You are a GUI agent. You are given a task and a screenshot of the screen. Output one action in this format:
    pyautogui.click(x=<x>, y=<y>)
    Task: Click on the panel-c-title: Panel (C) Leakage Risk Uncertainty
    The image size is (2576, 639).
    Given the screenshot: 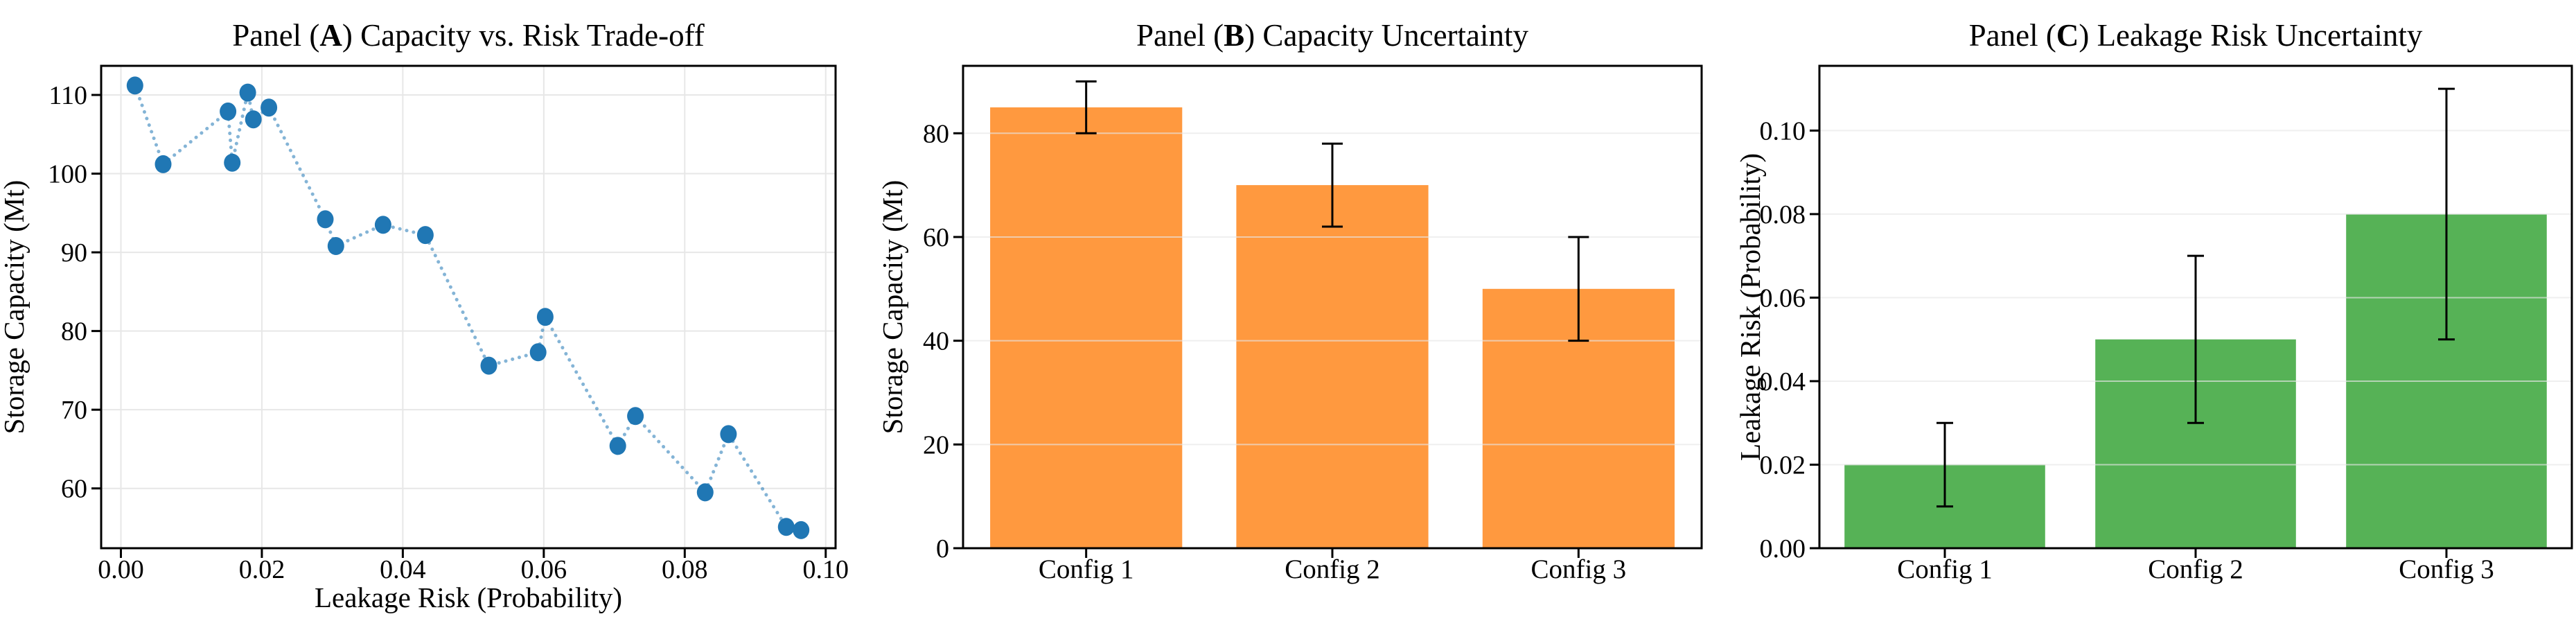 What is the action you would take?
    pyautogui.click(x=2196, y=35)
    